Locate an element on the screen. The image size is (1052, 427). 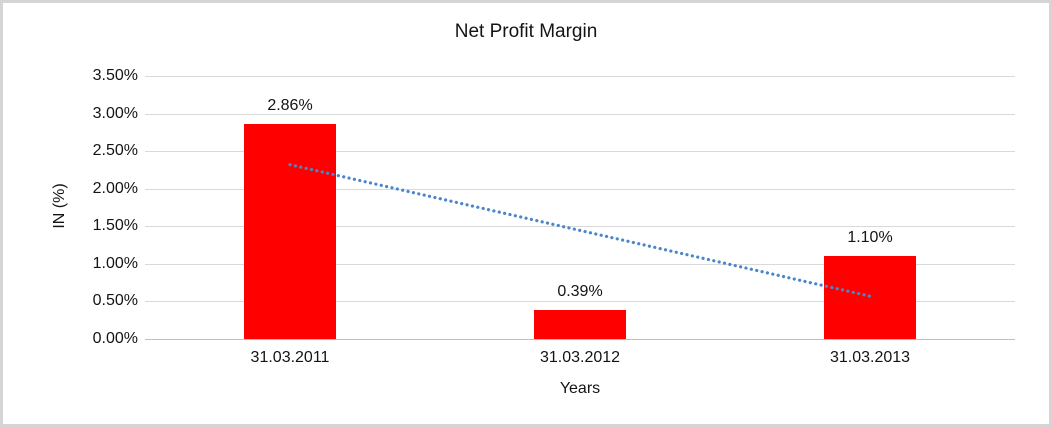
bar-31.03.2013 is located at coordinates (870, 297).